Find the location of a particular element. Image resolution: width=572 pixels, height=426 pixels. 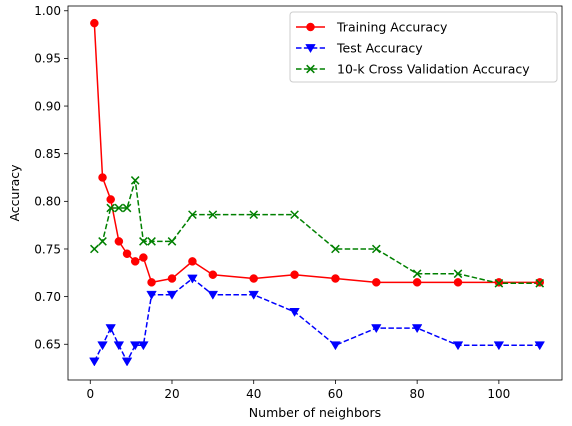

legend-label: Training Accuracy is located at coordinates (392, 27).